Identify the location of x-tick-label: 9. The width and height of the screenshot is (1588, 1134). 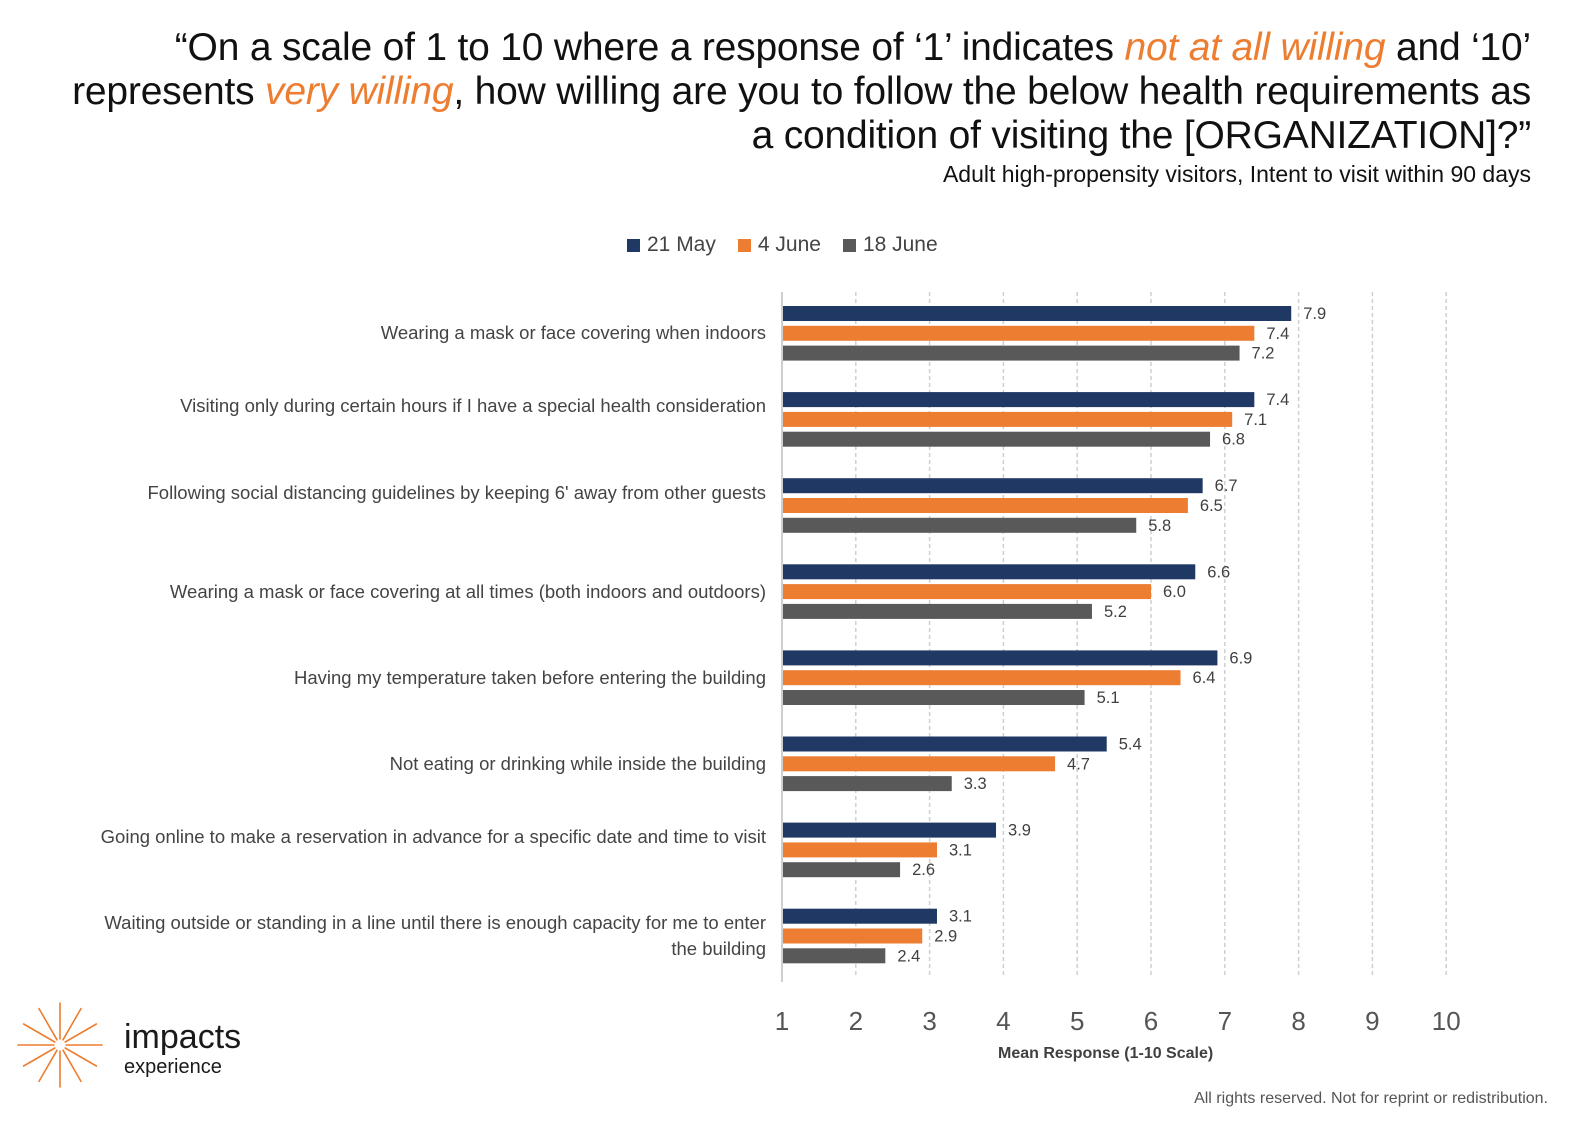
(1372, 1021).